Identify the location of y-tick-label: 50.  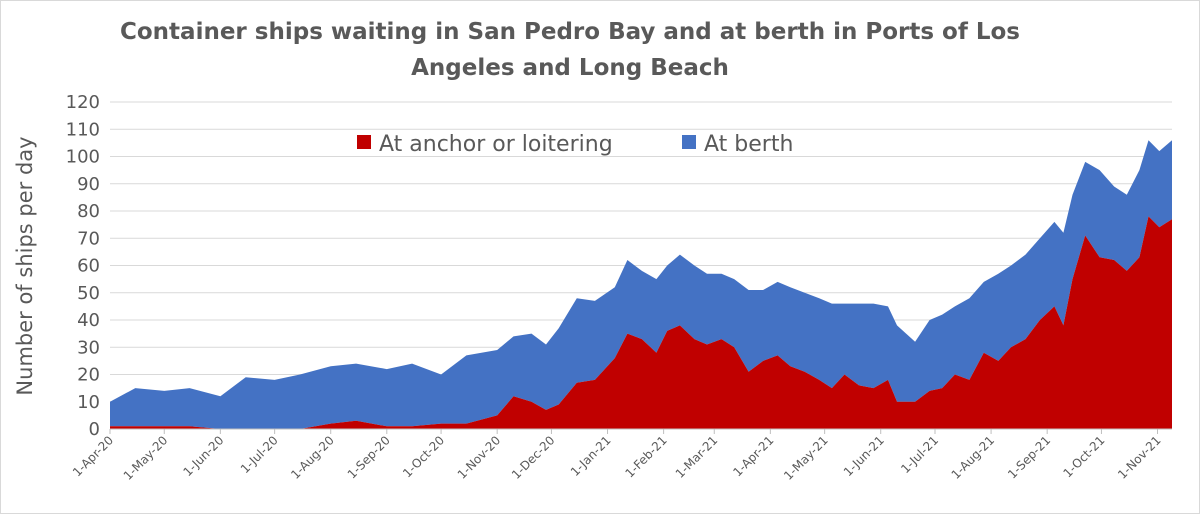
(88, 293).